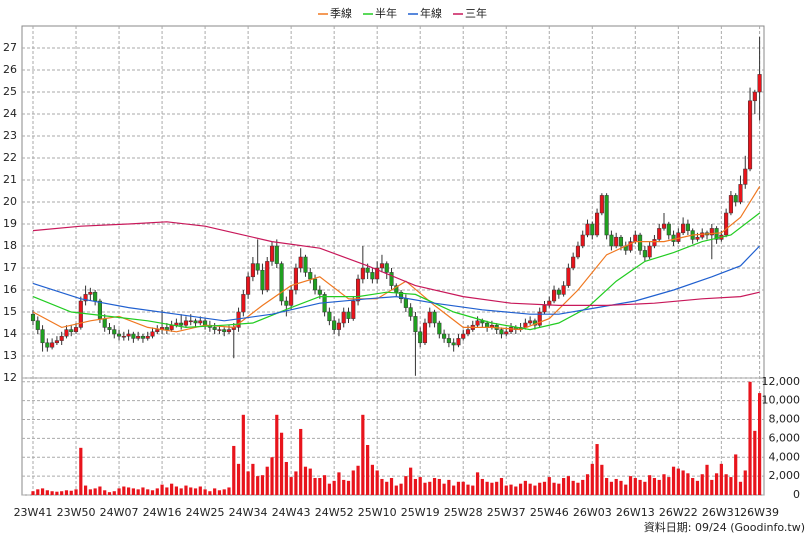  What do you see at coordinates (396, 283) in the screenshot?
I see `ma-line` at bounding box center [396, 283].